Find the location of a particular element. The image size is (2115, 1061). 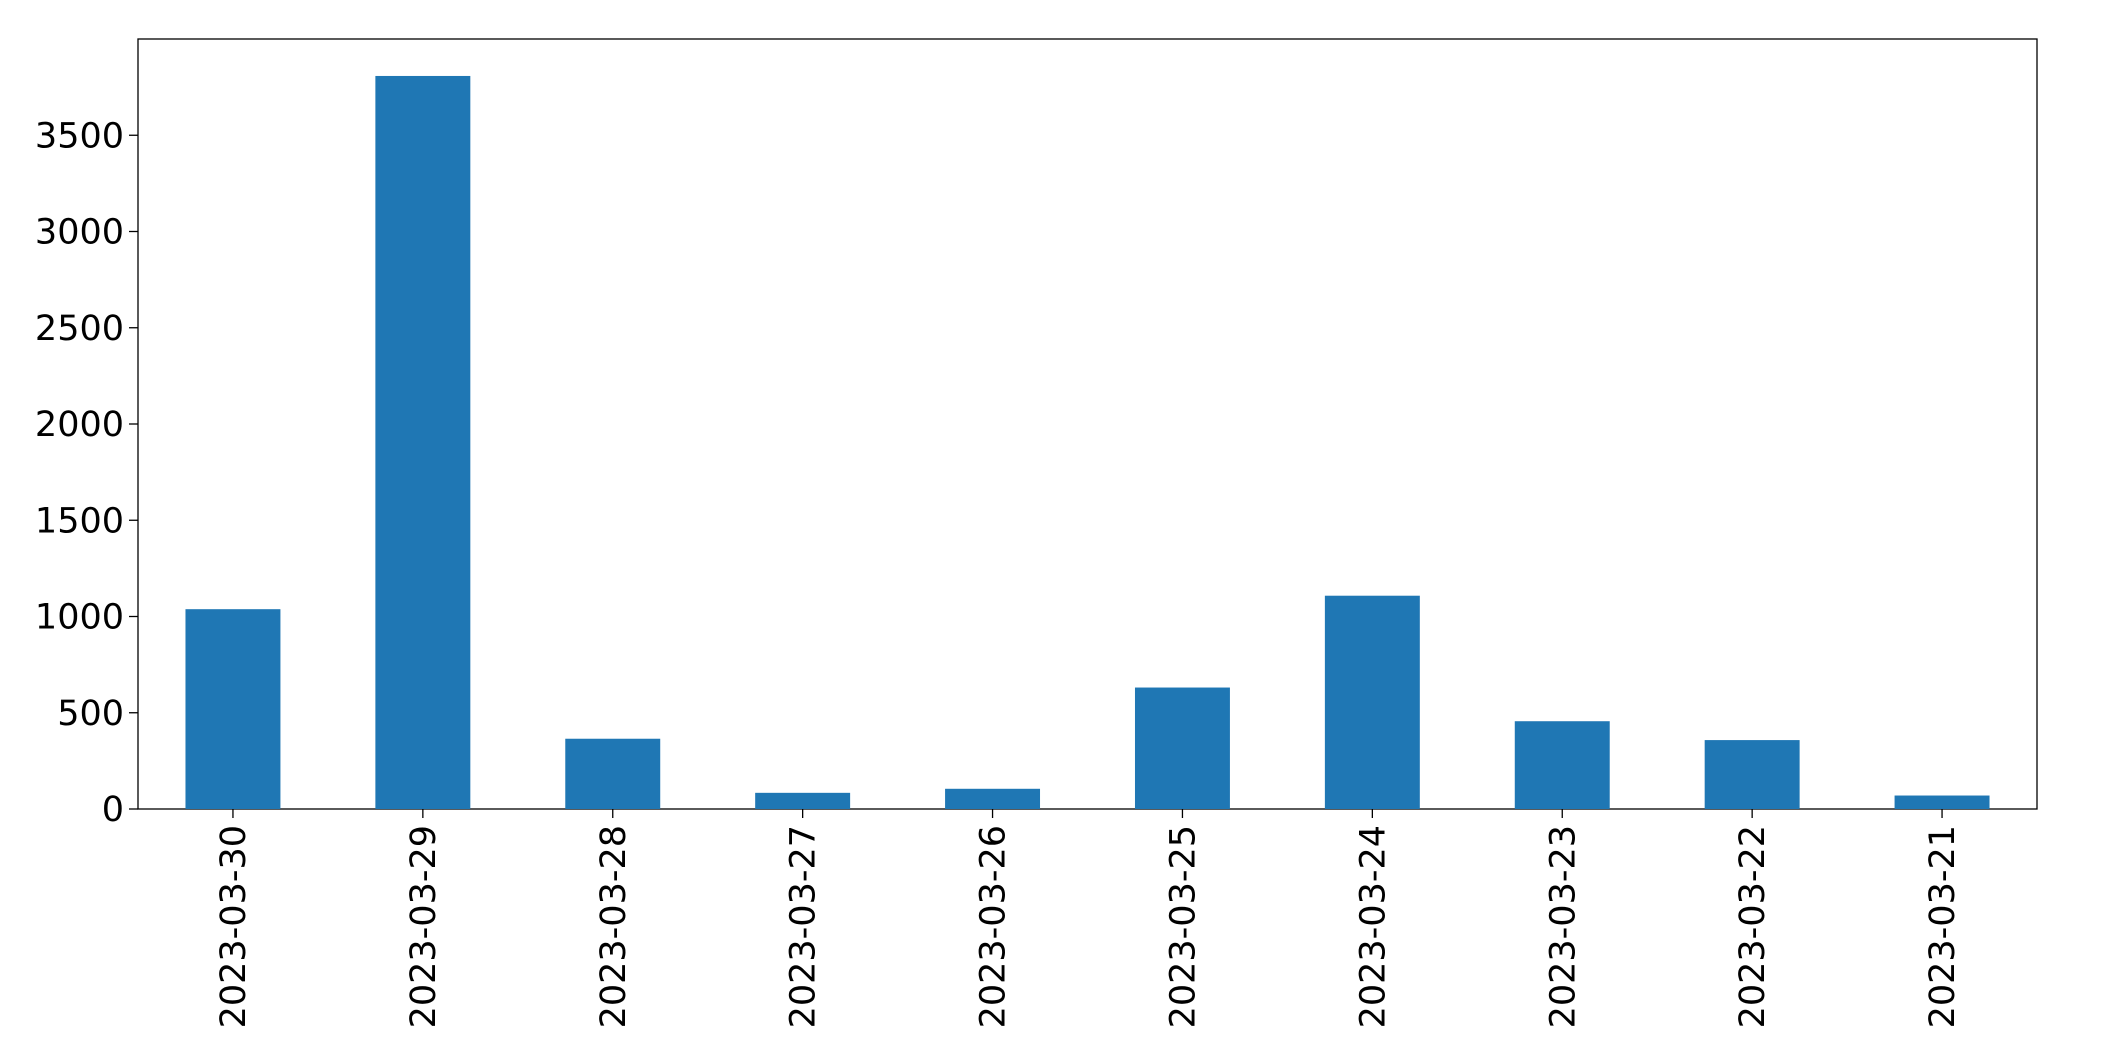

x-tick-label: 2023-03-21 is located at coordinates (1943, 926).